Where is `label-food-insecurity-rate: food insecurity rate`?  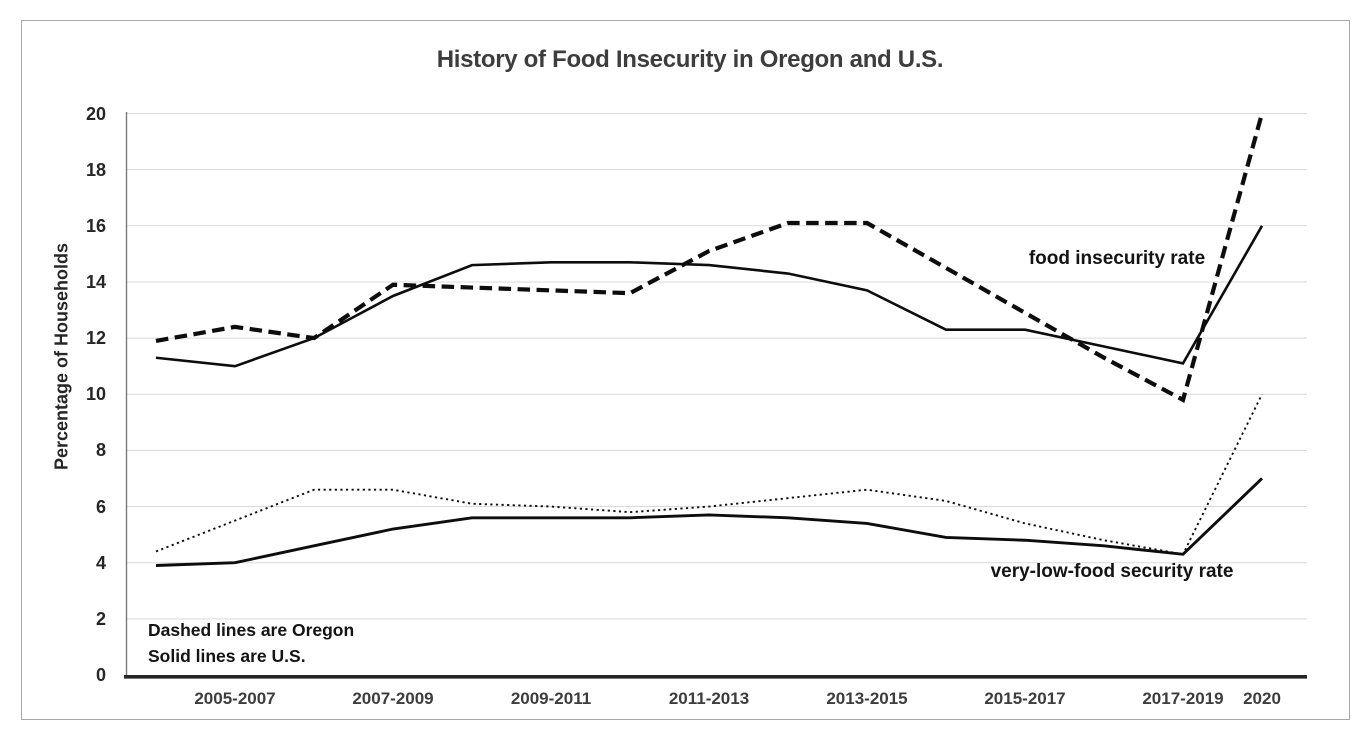 label-food-insecurity-rate: food insecurity rate is located at coordinates (1117, 258).